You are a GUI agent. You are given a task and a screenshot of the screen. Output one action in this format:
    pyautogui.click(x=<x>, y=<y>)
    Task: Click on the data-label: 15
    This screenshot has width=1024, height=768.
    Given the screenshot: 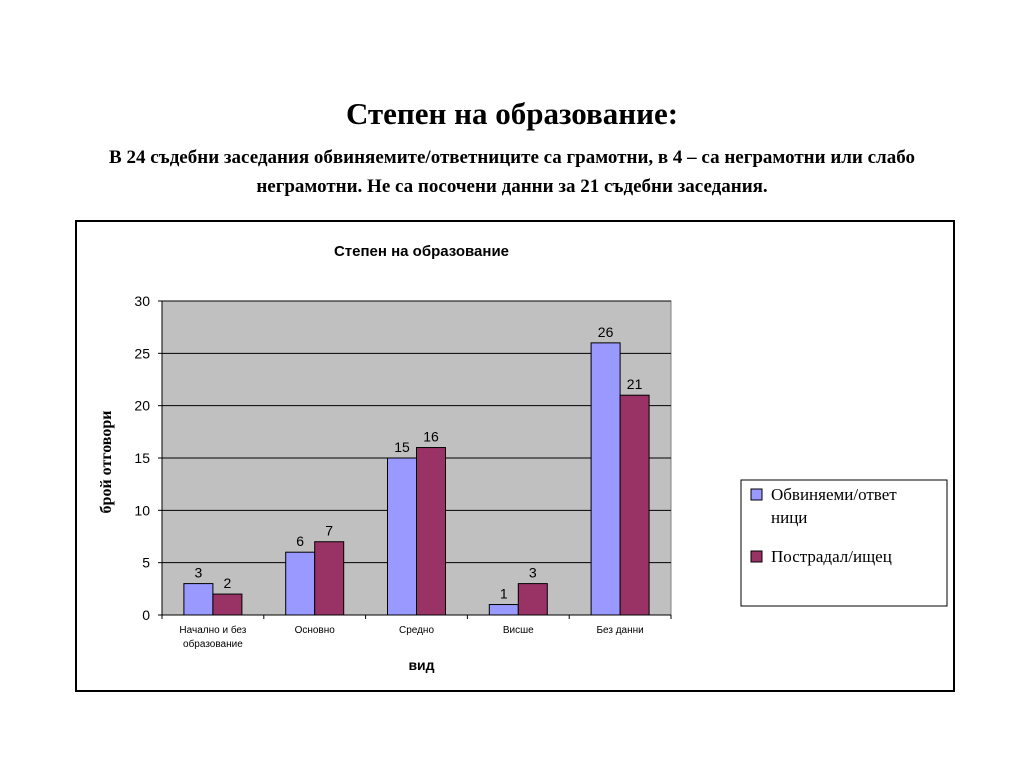 What is the action you would take?
    pyautogui.click(x=402, y=447)
    